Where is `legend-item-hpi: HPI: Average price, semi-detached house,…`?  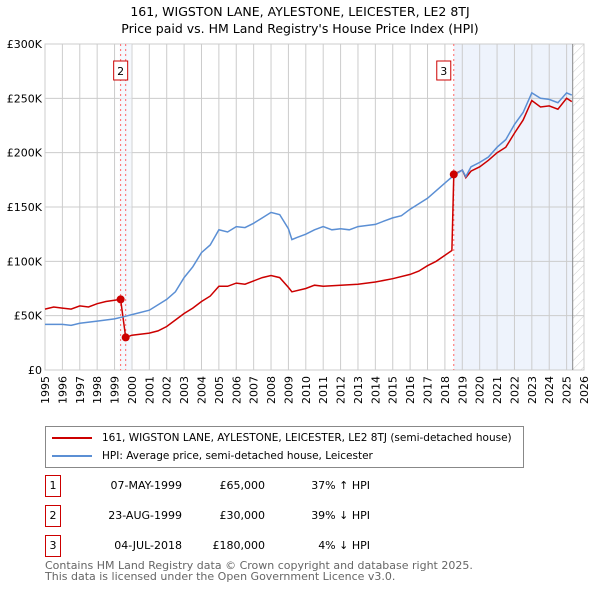
legend-item-hpi: HPI: Average price, semi-detached house,… is located at coordinates (212, 456).